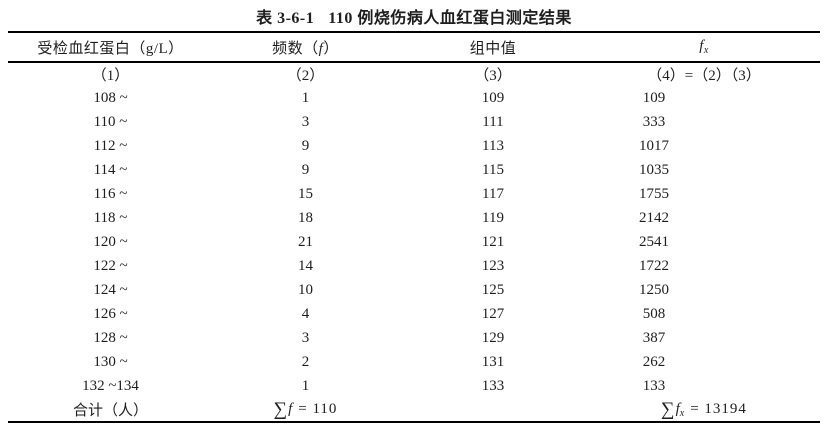 The width and height of the screenshot is (828, 439). Describe the element at coordinates (305, 289) in the screenshot. I see `frequency: 10` at that location.